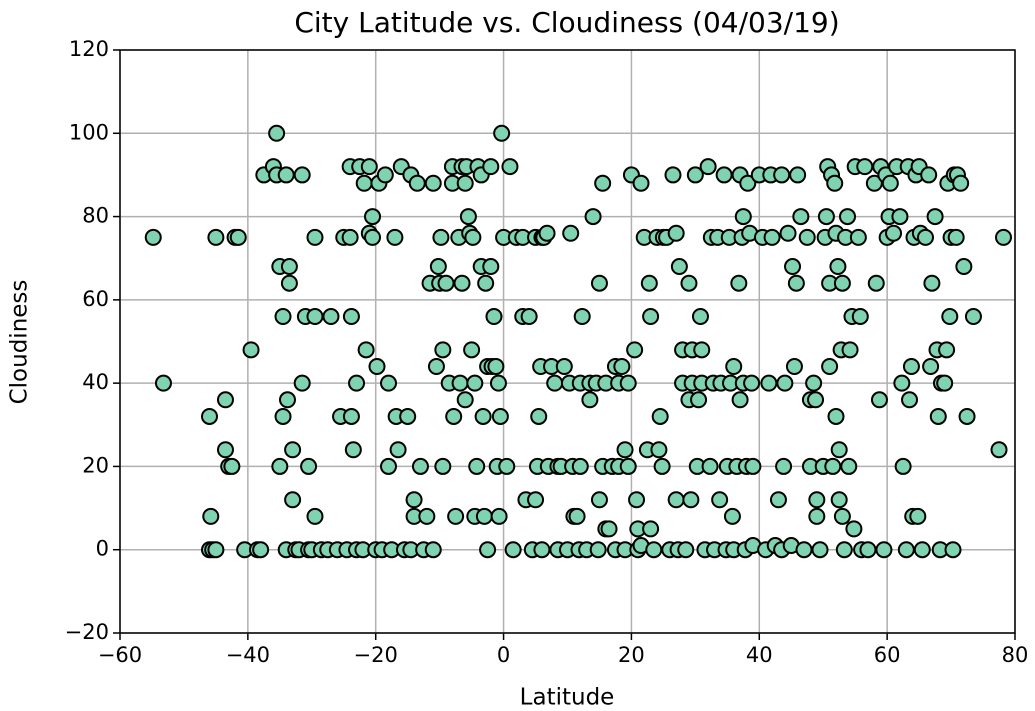 The width and height of the screenshot is (1035, 711). What do you see at coordinates (631, 655) in the screenshot?
I see `x-tick-label: 20` at bounding box center [631, 655].